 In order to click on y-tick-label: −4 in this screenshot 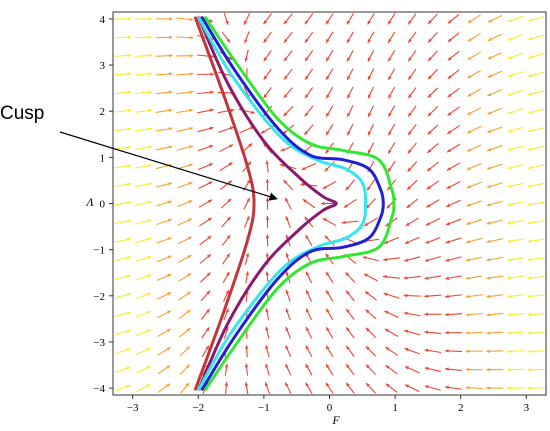, I will do `click(99, 389)`.